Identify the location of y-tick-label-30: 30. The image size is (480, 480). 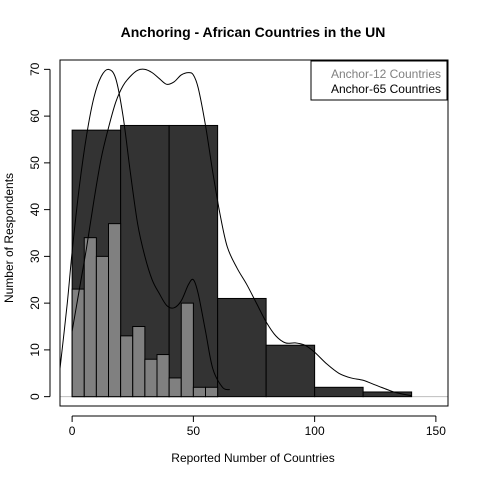
(35, 256).